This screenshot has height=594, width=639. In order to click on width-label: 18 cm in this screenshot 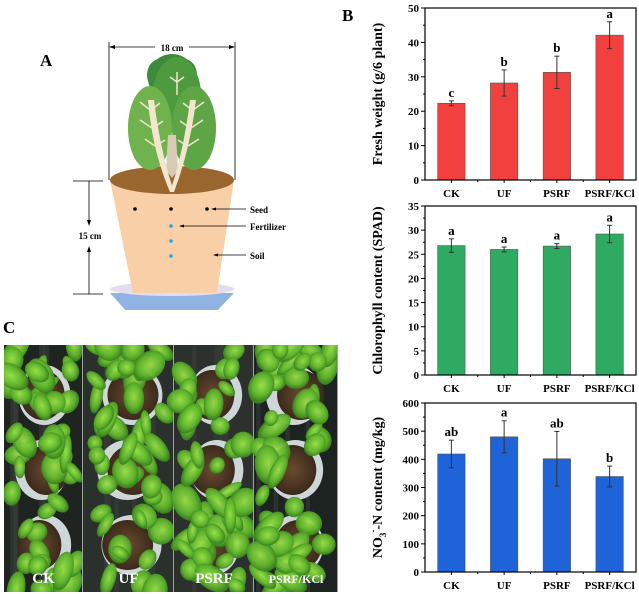, I will do `click(172, 48)`.